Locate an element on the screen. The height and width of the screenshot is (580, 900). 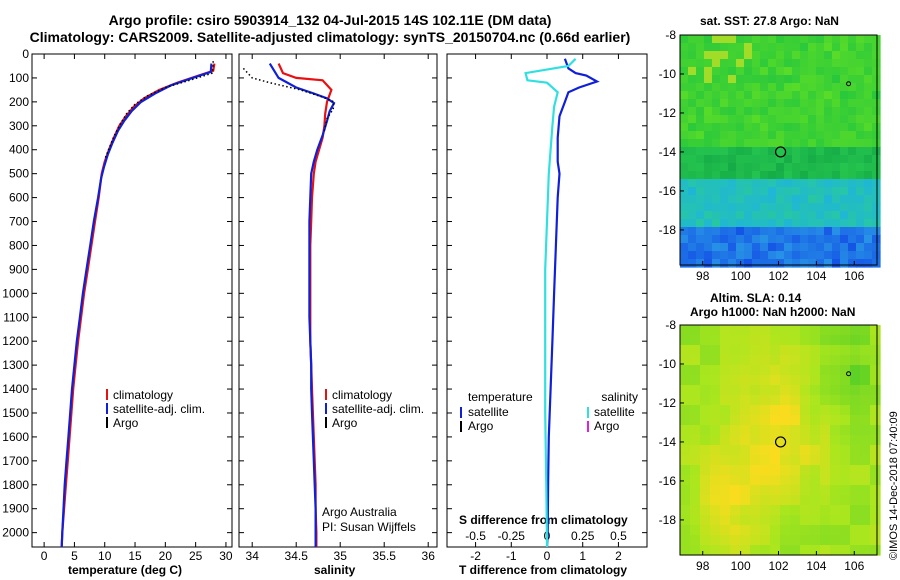
map-xtick-label: 106 is located at coordinates (854, 276).